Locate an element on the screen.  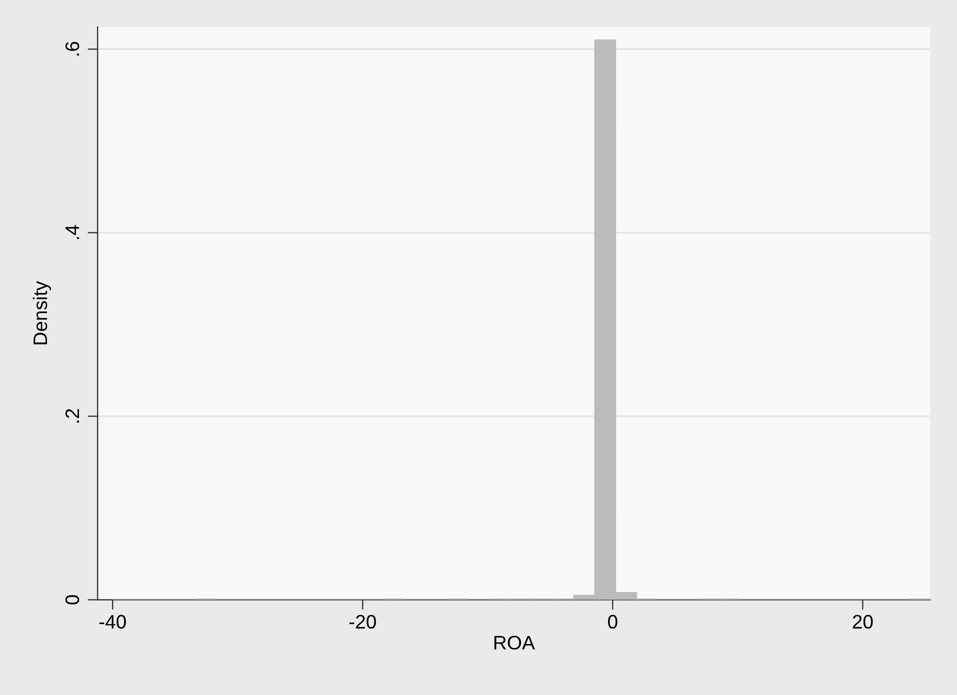
y-tick-label: .2 is located at coordinates (72, 416).